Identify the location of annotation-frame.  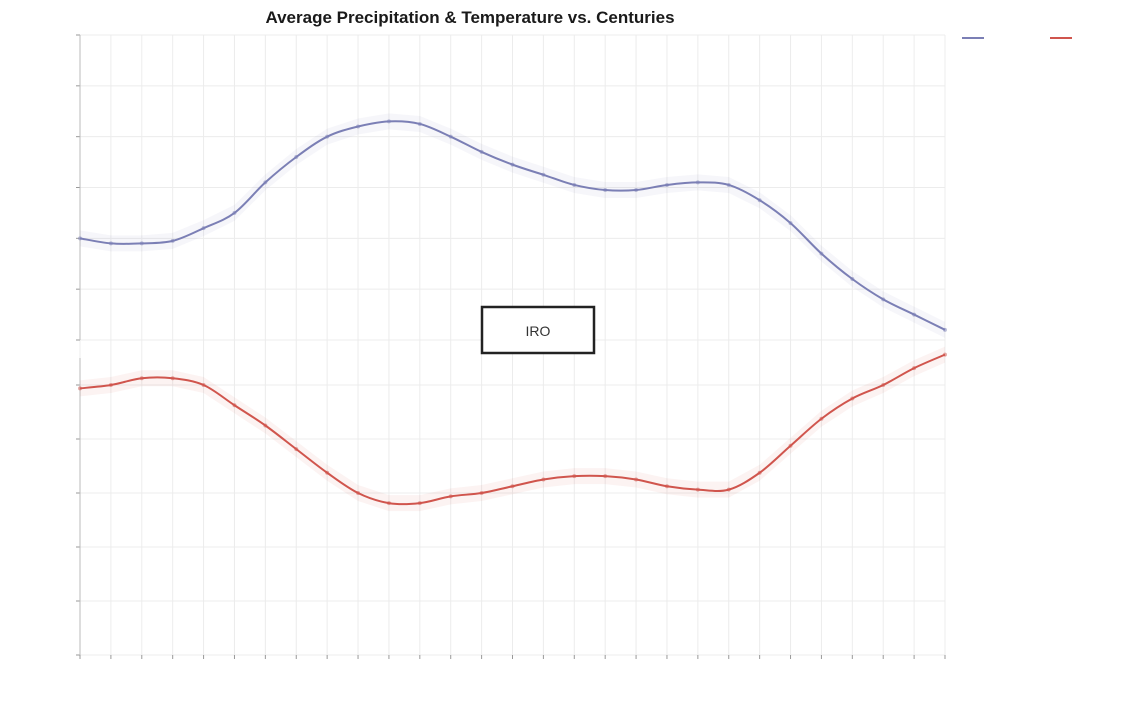
(538, 330).